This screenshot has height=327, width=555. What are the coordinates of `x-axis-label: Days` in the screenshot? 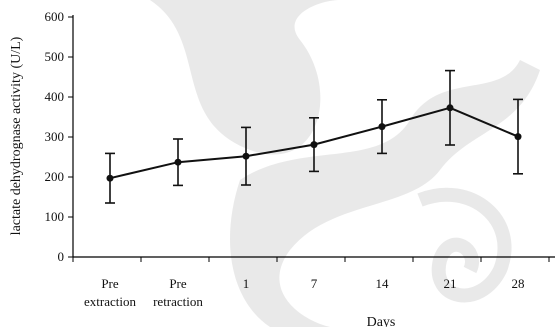 It's located at (381, 321).